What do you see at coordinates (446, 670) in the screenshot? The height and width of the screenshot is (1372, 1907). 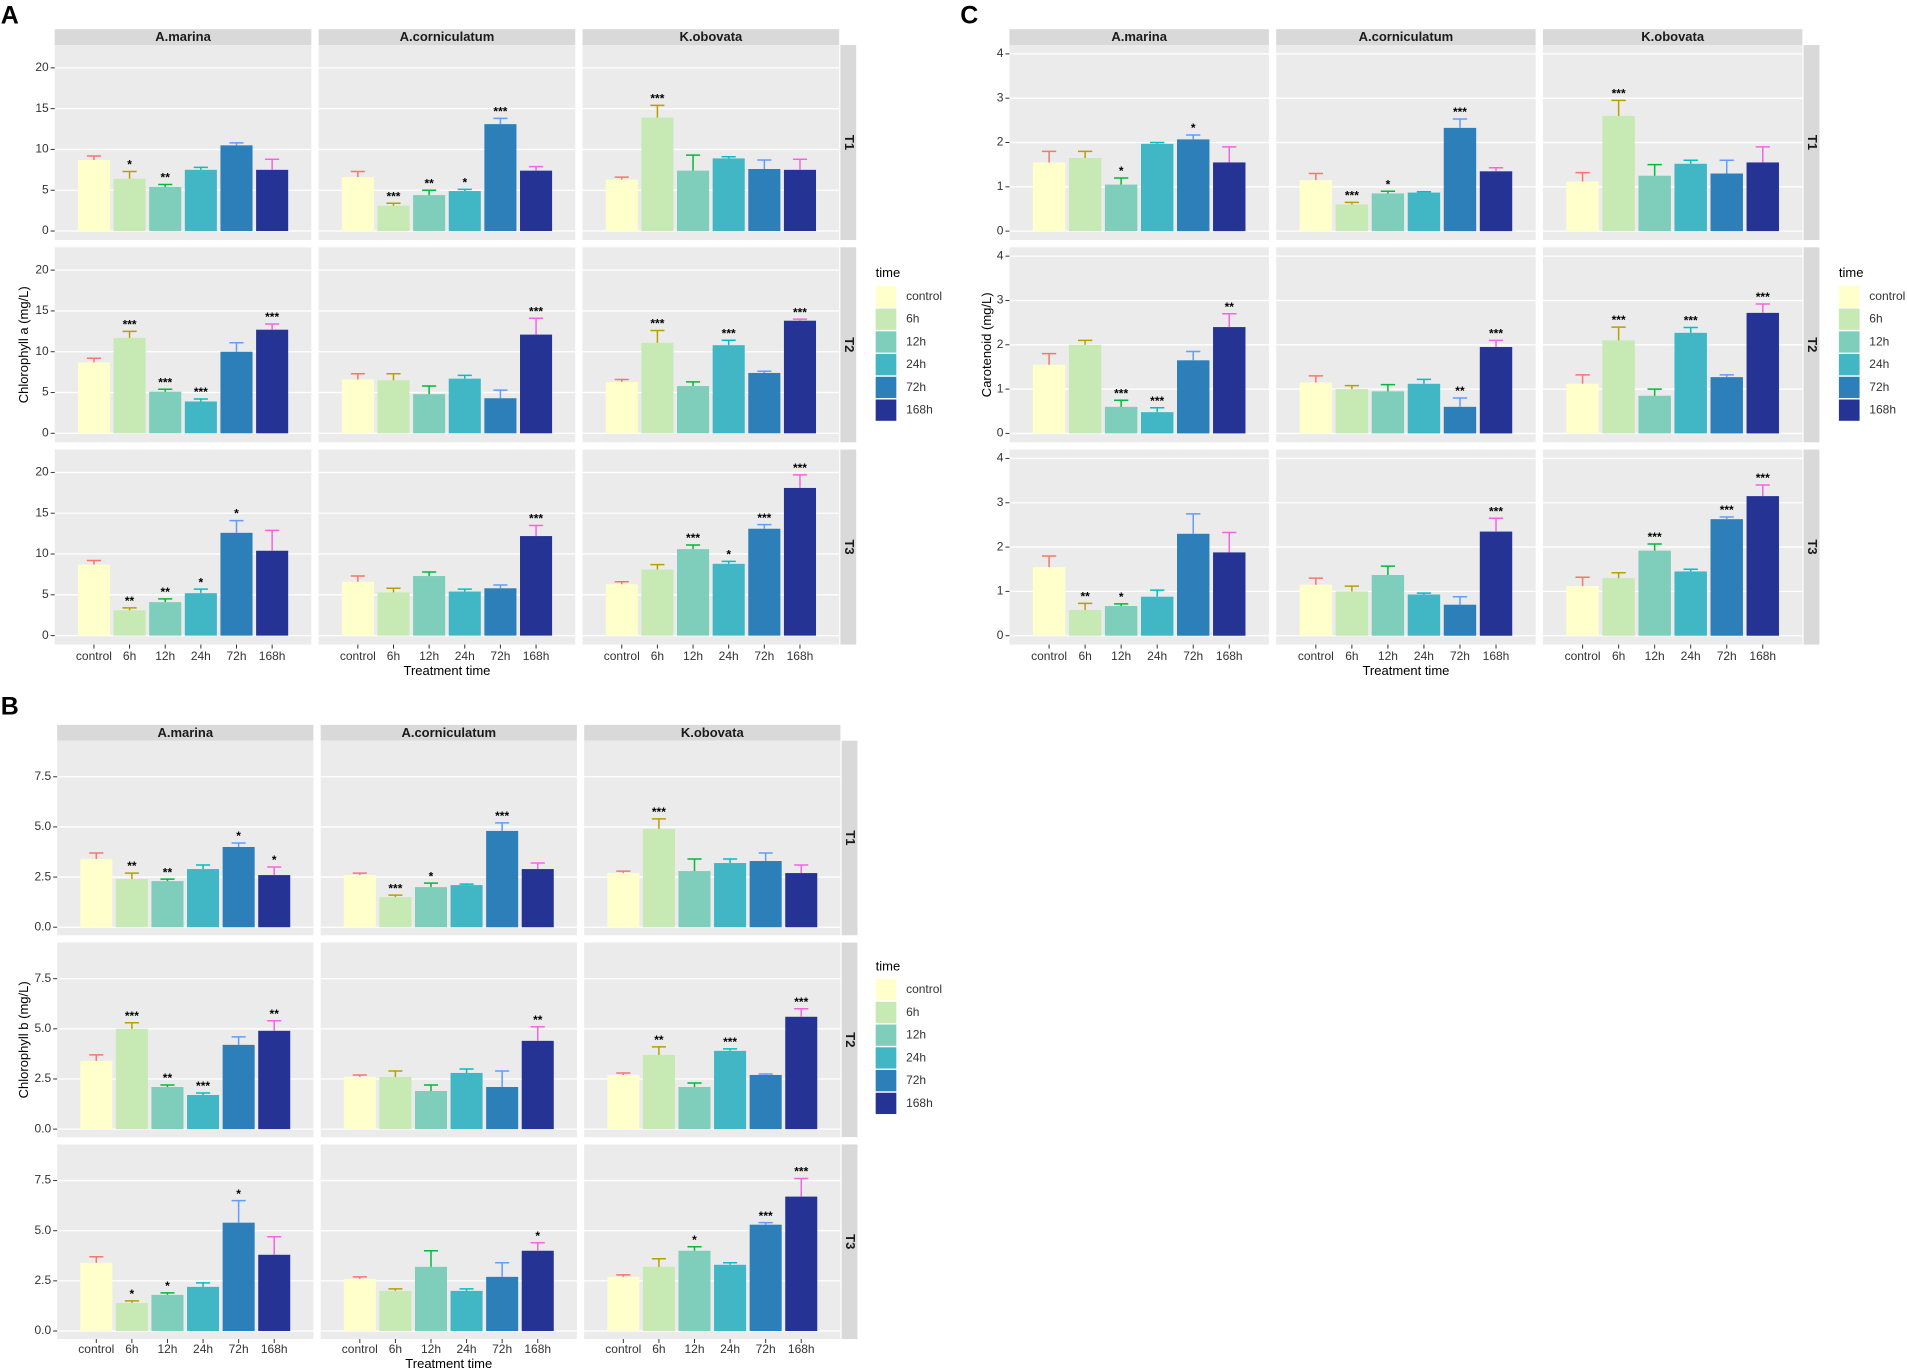 I see `x-axis-title: Treatment time` at bounding box center [446, 670].